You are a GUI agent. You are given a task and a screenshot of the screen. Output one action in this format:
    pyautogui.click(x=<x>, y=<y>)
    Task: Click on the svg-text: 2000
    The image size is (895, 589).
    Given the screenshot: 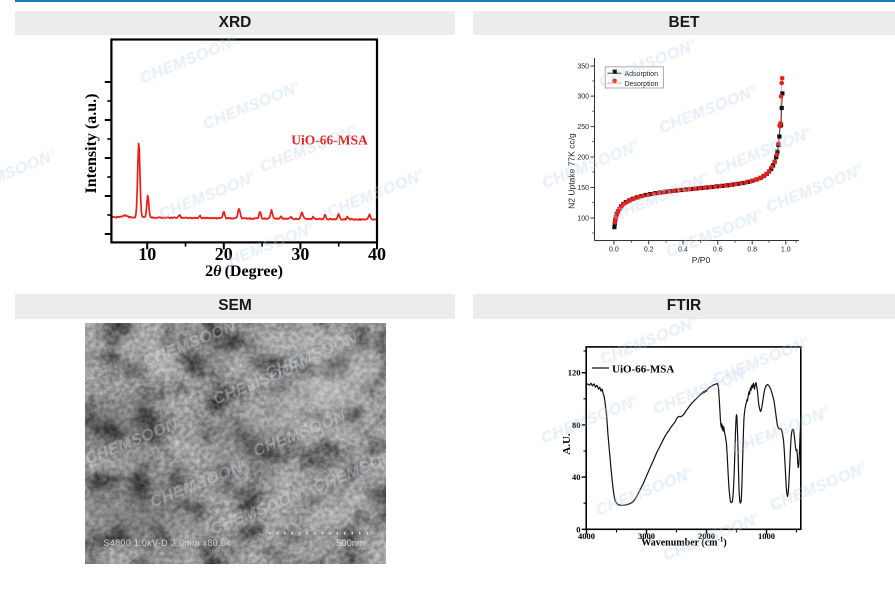 What is the action you would take?
    pyautogui.click(x=706, y=536)
    